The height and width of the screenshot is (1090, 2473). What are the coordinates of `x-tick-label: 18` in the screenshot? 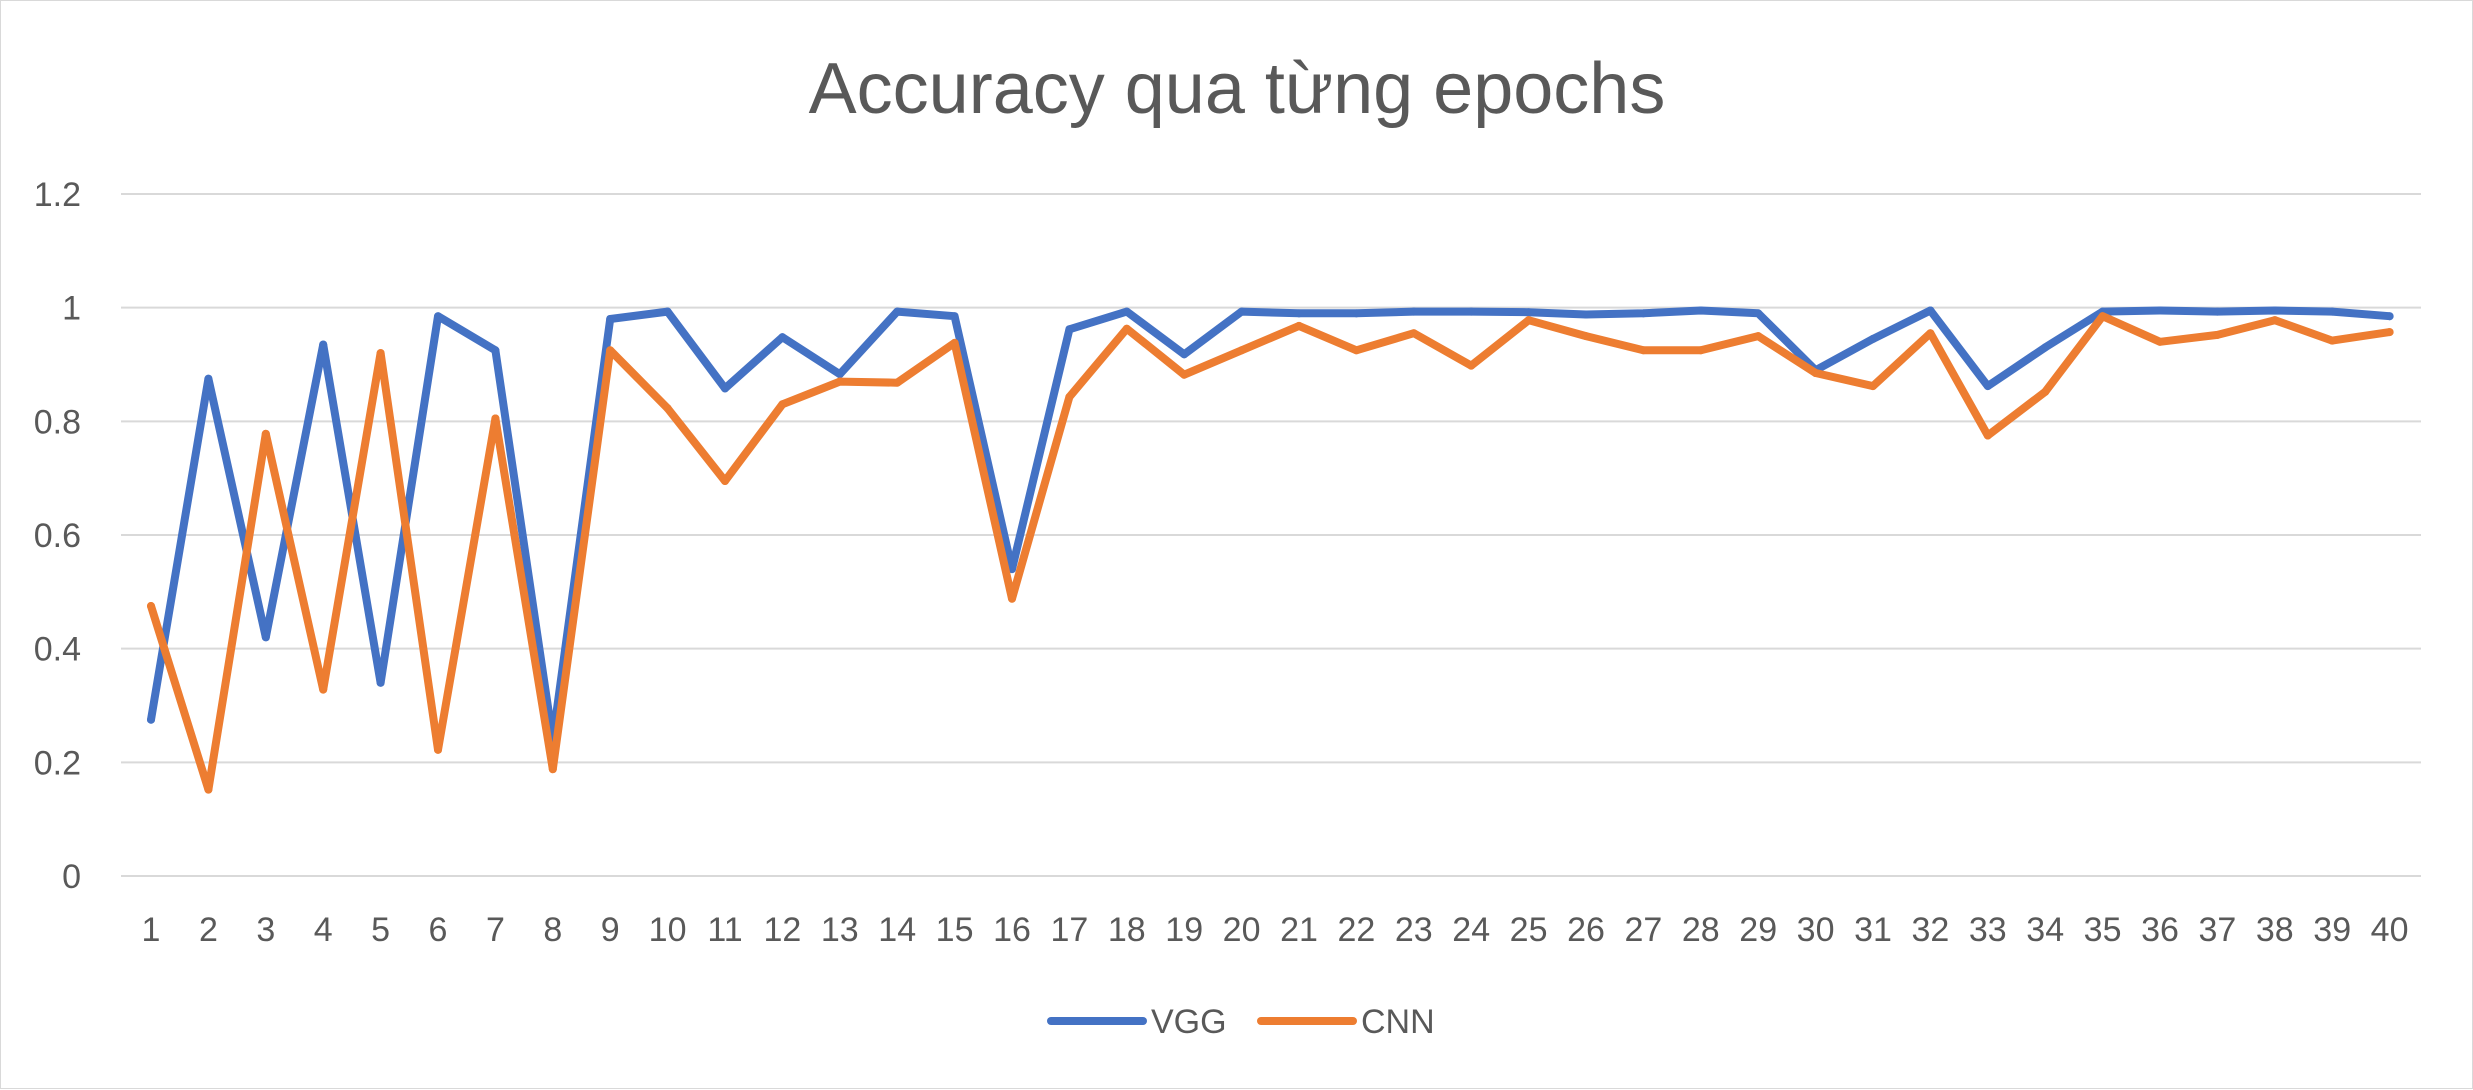 It's located at (1127, 930).